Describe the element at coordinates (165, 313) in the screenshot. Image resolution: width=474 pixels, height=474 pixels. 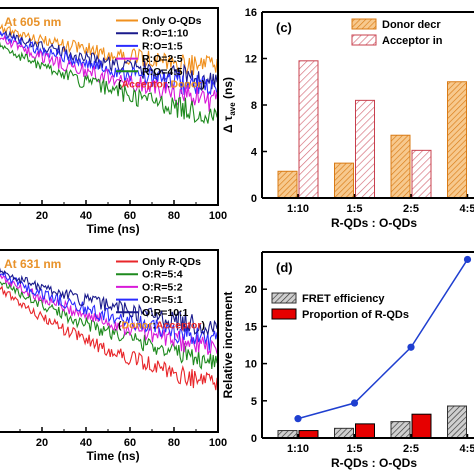
I see `decay-631-legend-label-4: O:R=10:1` at that location.